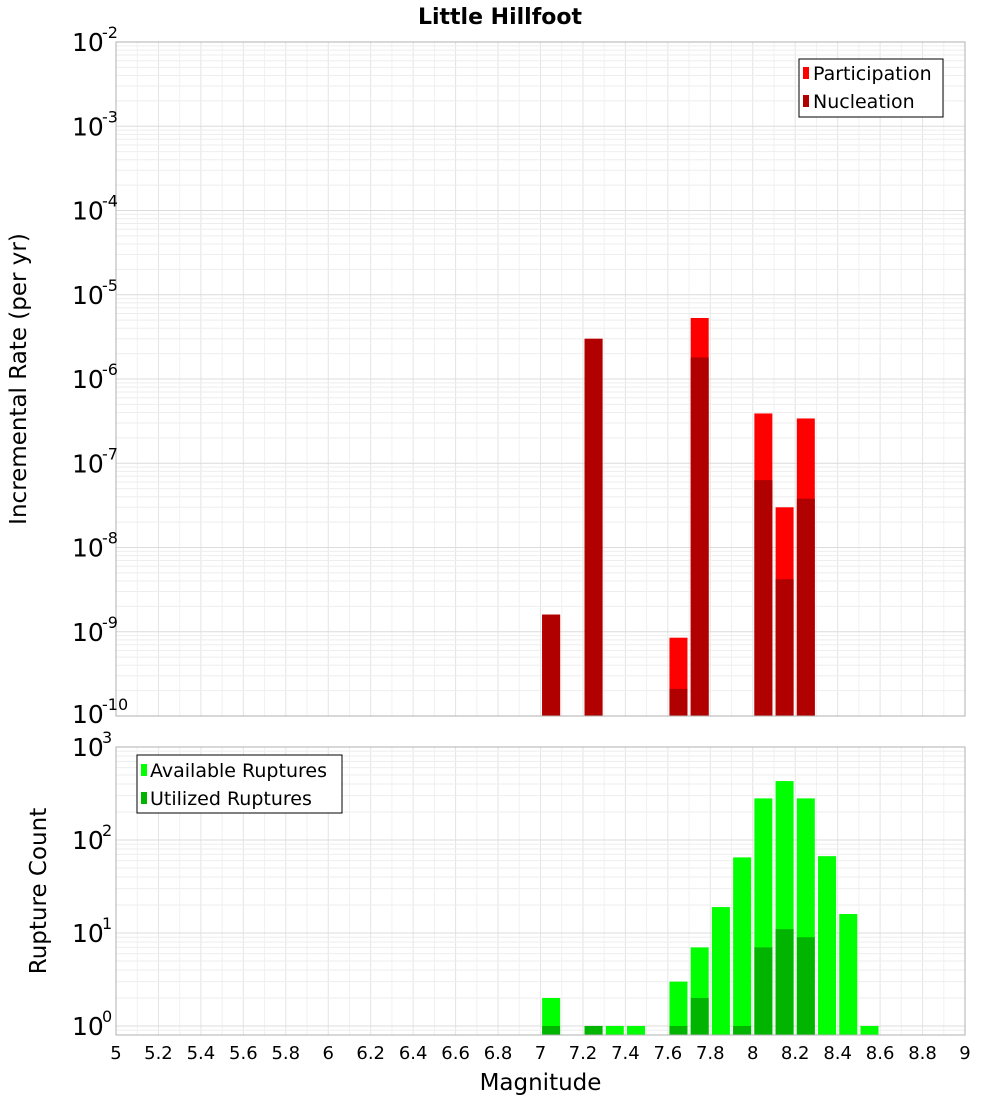  I want to click on rate-y-ticks: 10-210-310-410-510-610-710-810-910-10, so click(100, 376).